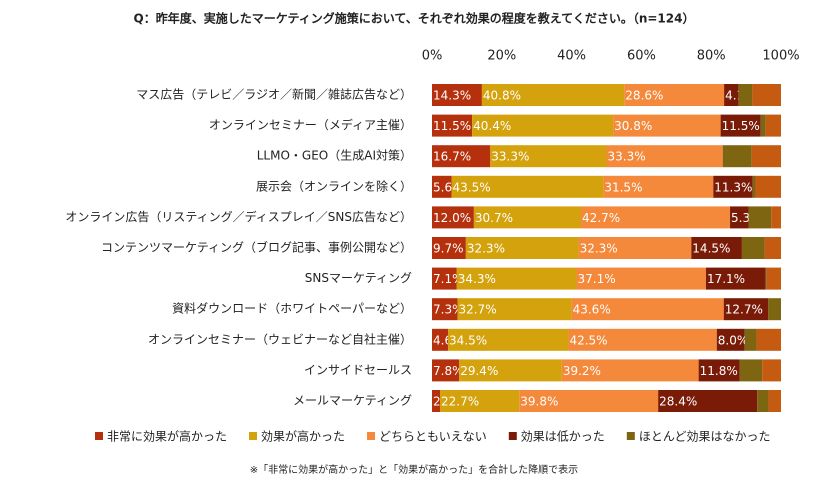 The width and height of the screenshot is (829, 494). Describe the element at coordinates (452, 157) in the screenshot. I see `value-label: 16.7%` at that location.